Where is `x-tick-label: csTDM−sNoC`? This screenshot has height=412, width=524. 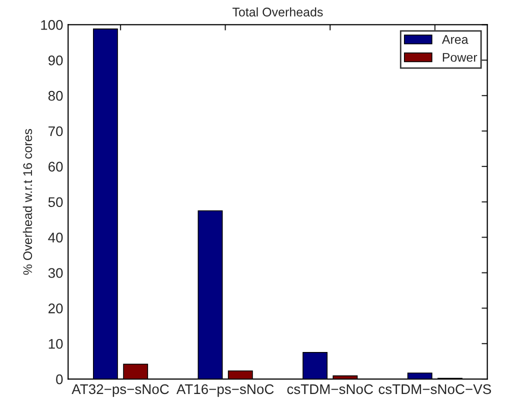 x-tick-label: csTDM−sNoC is located at coordinates (330, 389).